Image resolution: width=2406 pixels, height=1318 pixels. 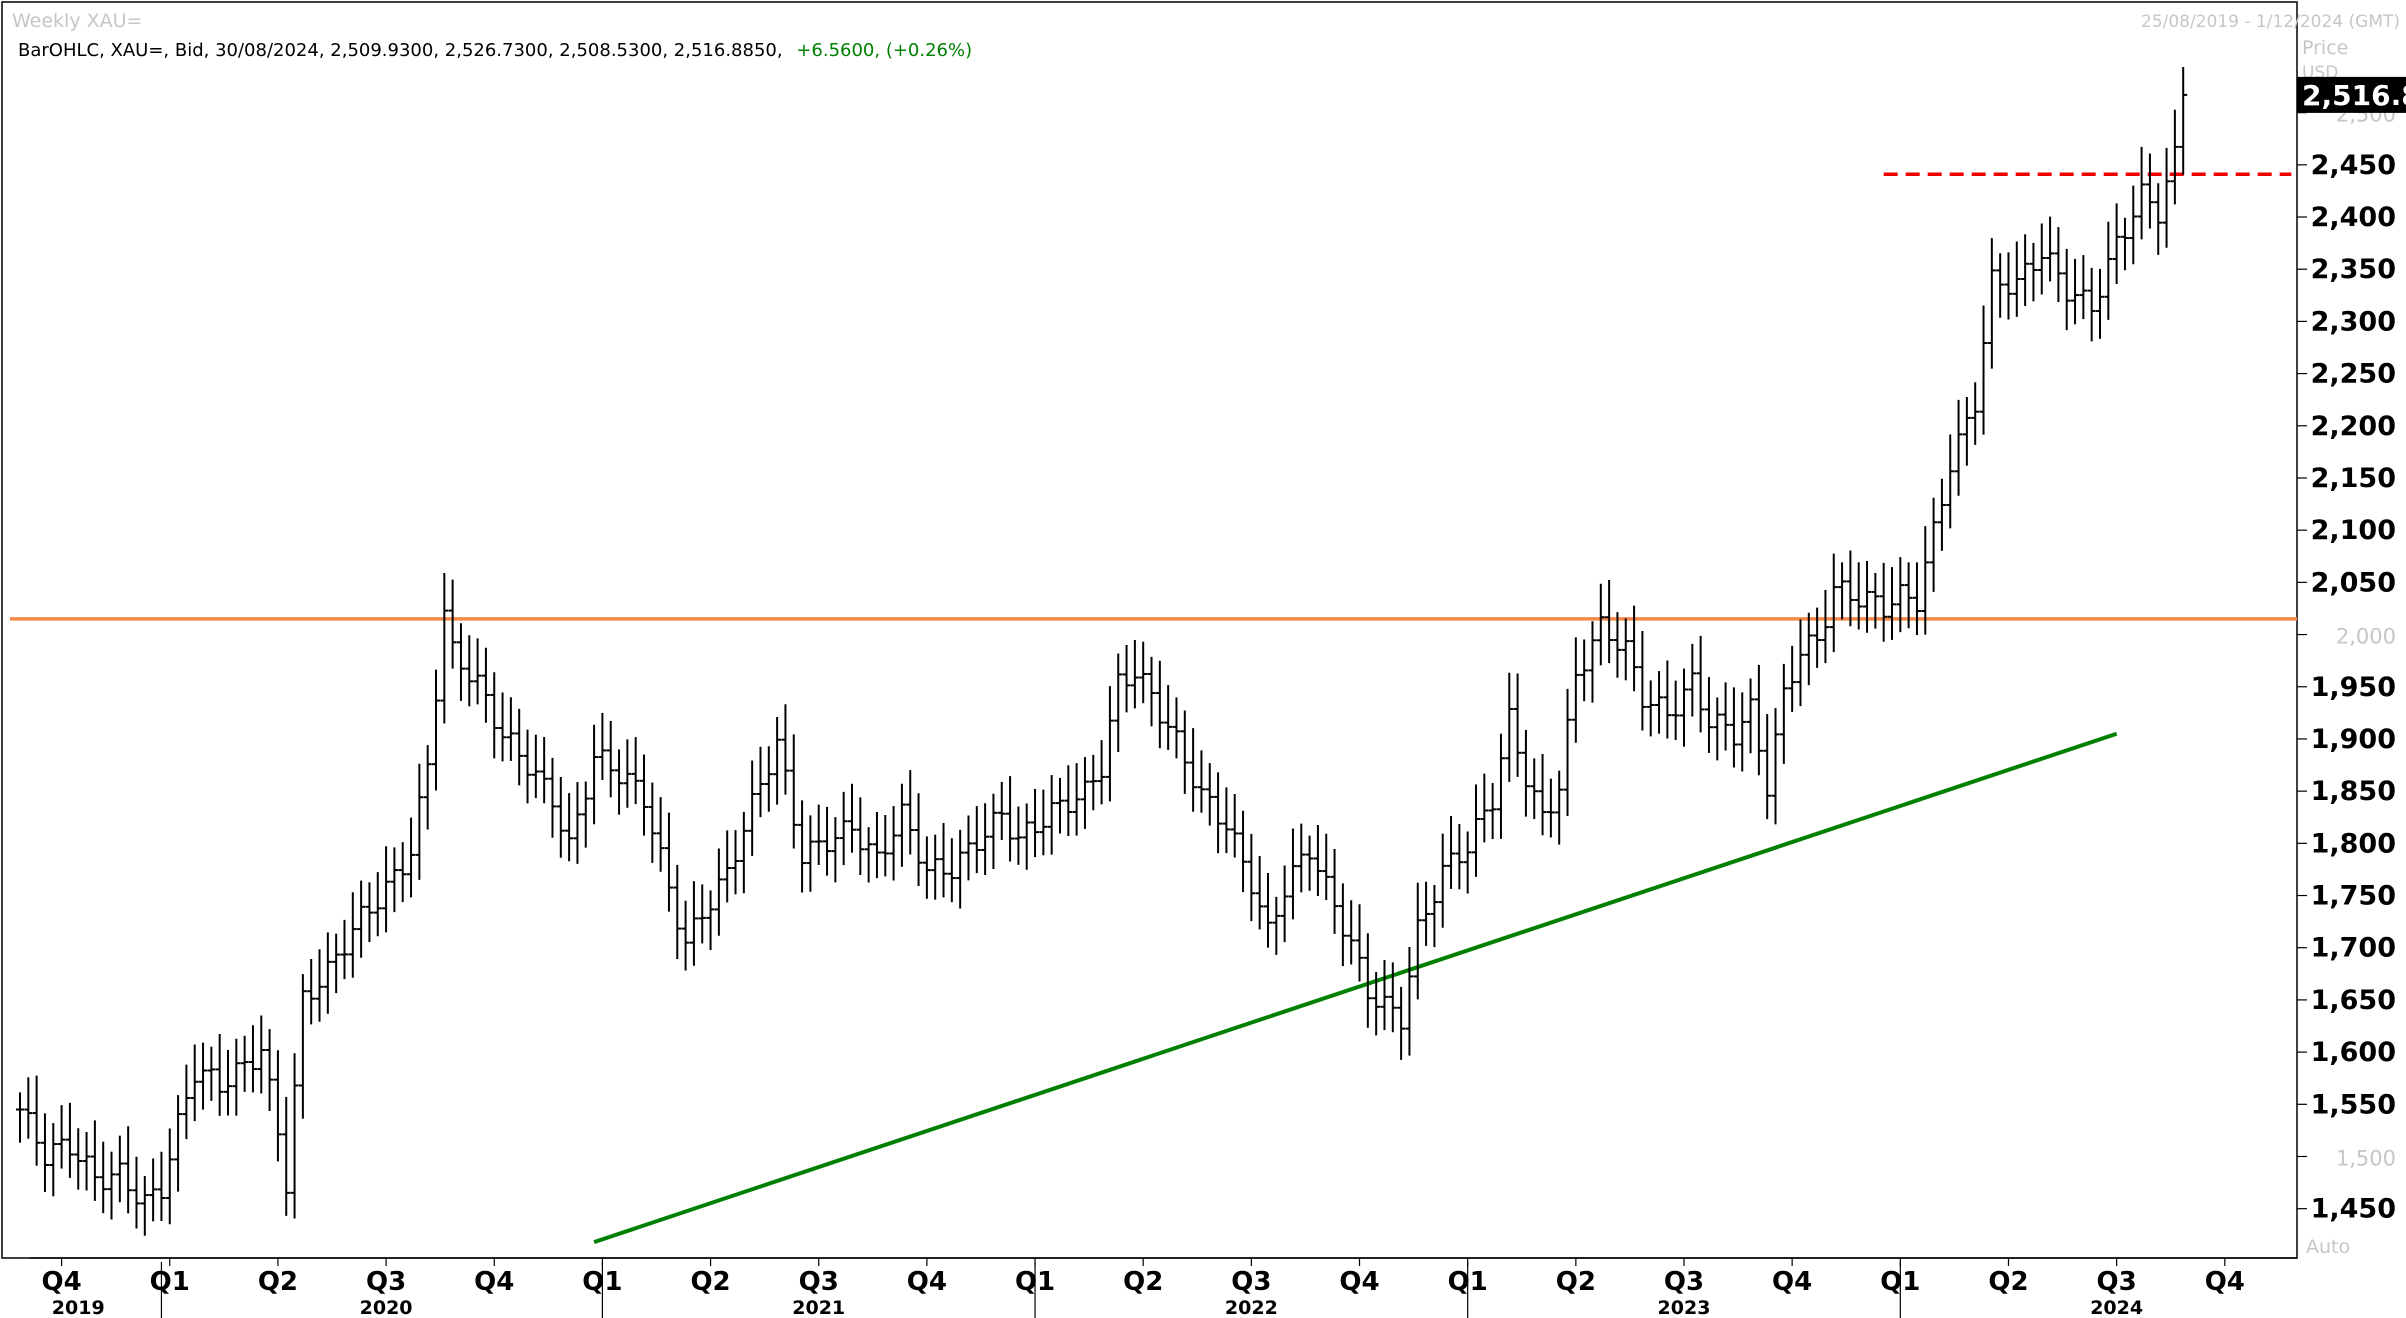 What do you see at coordinates (78, 1307) in the screenshot?
I see `year-label: 2019` at bounding box center [78, 1307].